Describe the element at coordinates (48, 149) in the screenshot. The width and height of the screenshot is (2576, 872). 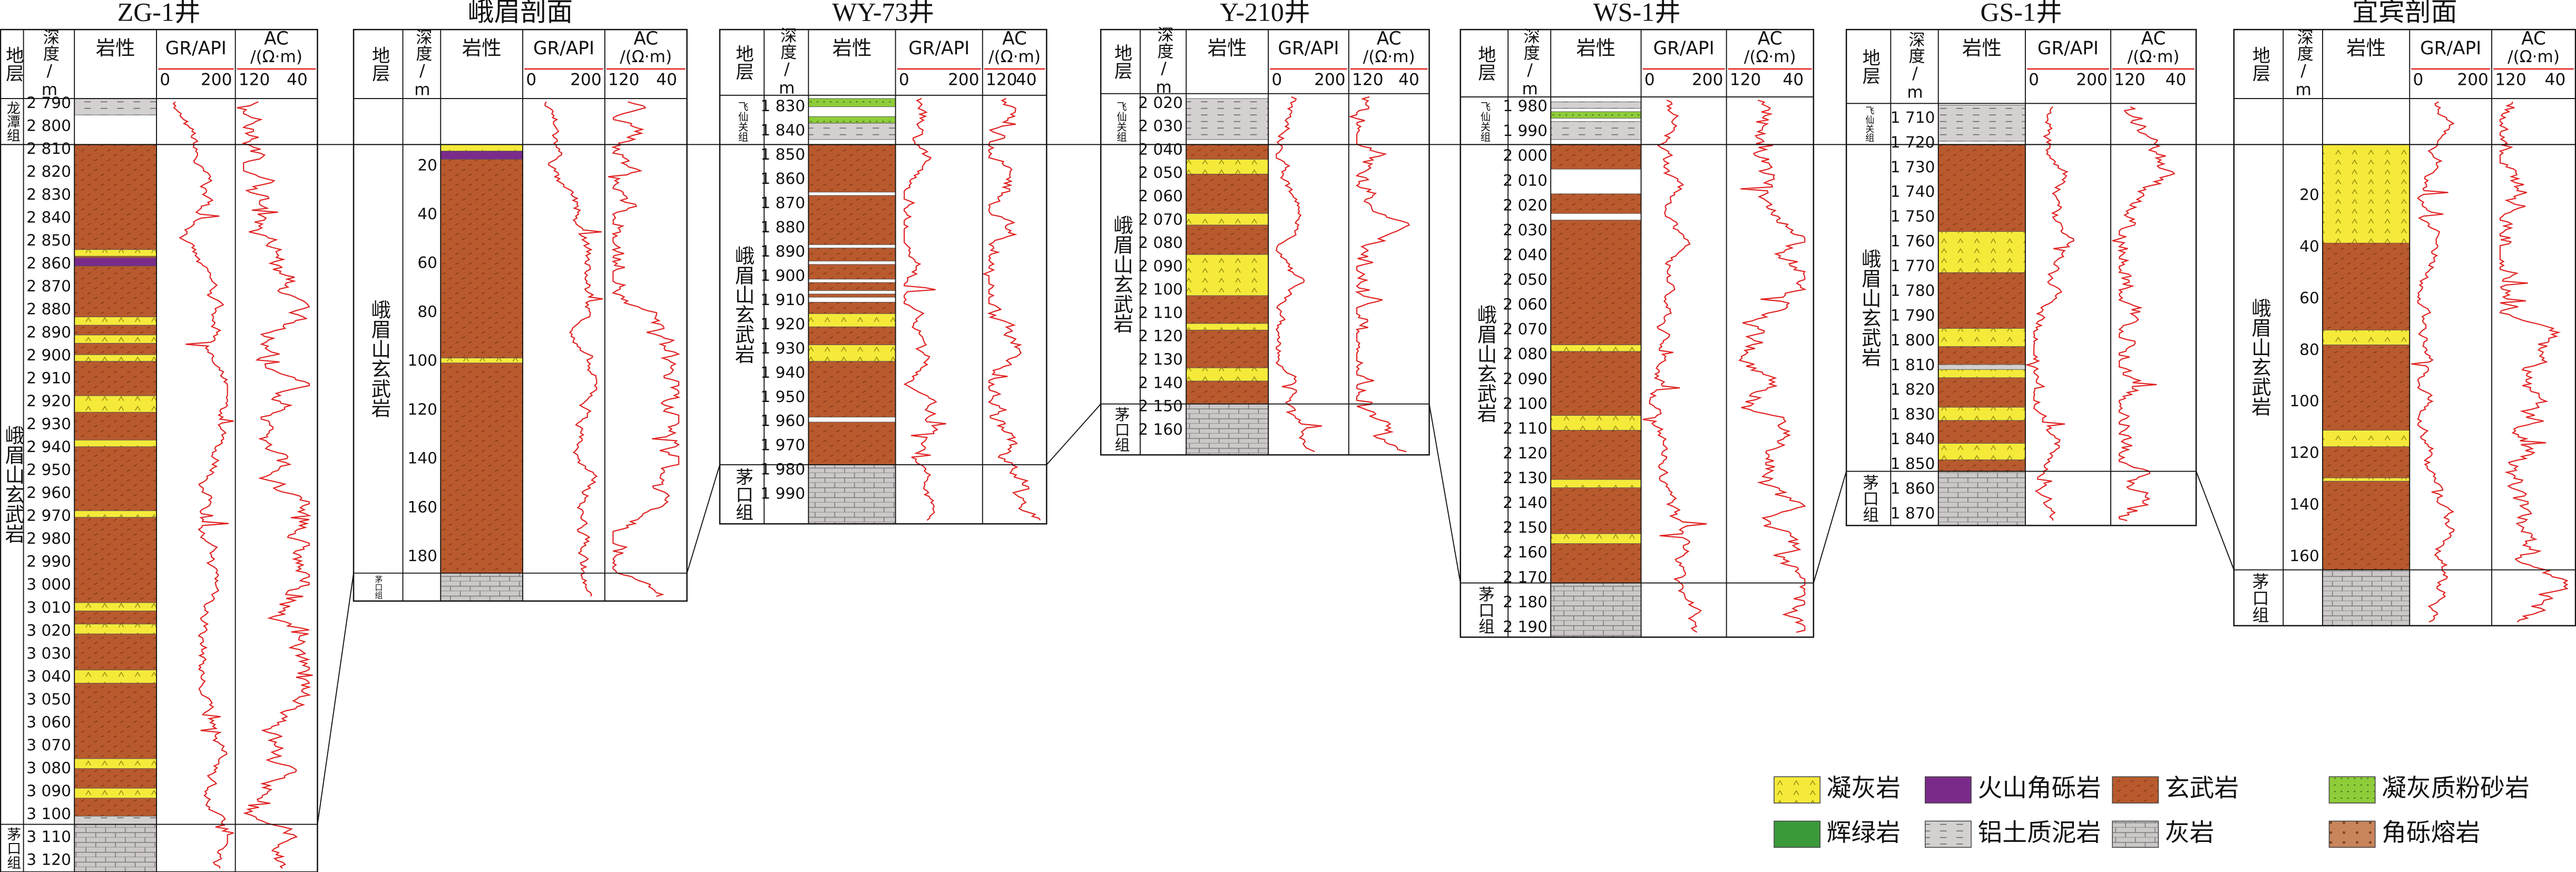
I see `depth-label: 2 810` at that location.